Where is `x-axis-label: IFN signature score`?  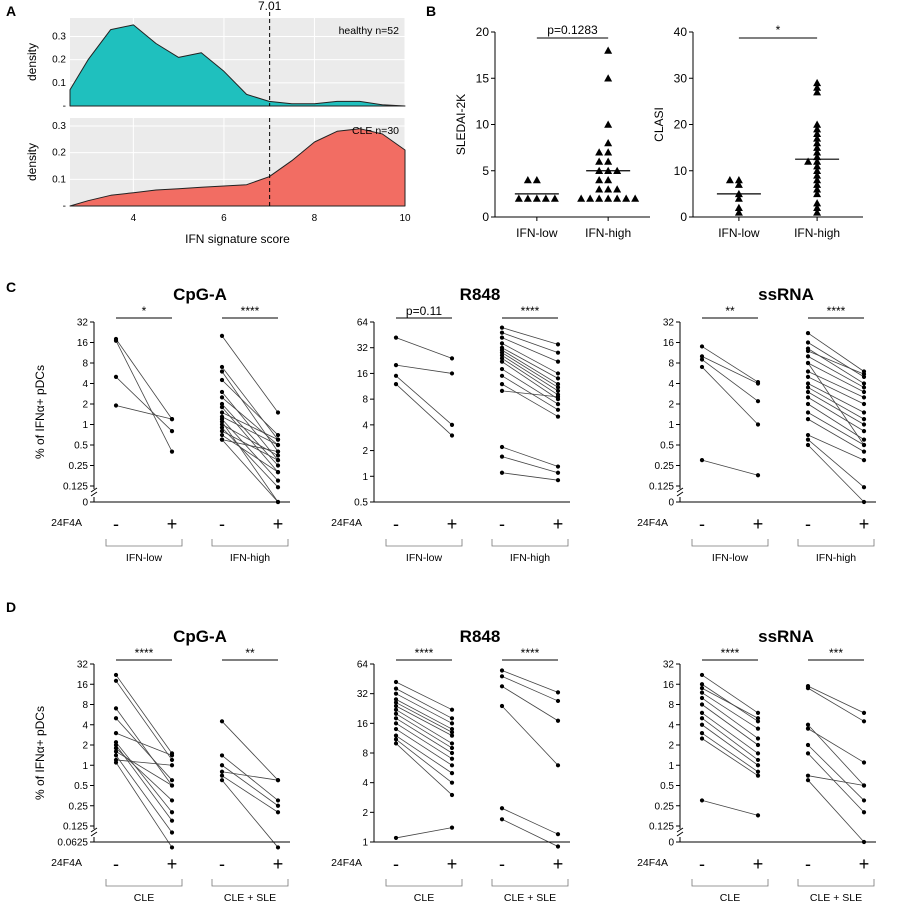 x-axis-label: IFN signature score is located at coordinates (237, 239).